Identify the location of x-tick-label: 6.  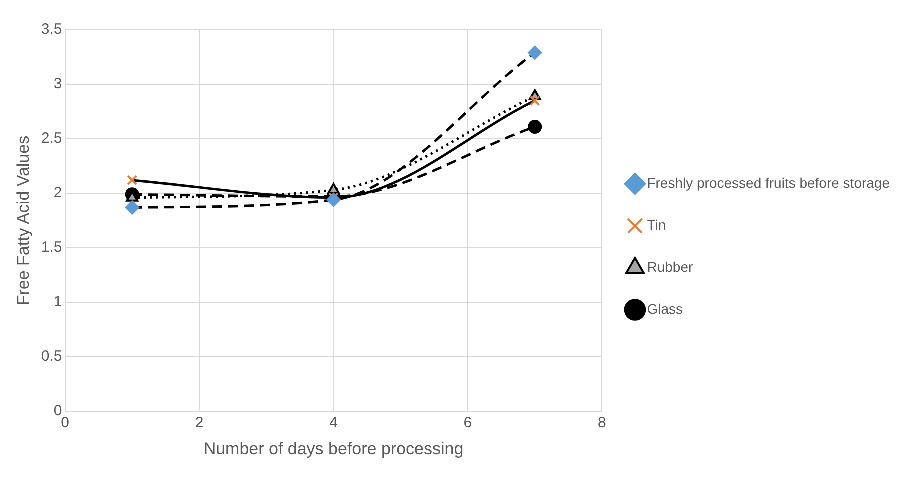
(468, 423).